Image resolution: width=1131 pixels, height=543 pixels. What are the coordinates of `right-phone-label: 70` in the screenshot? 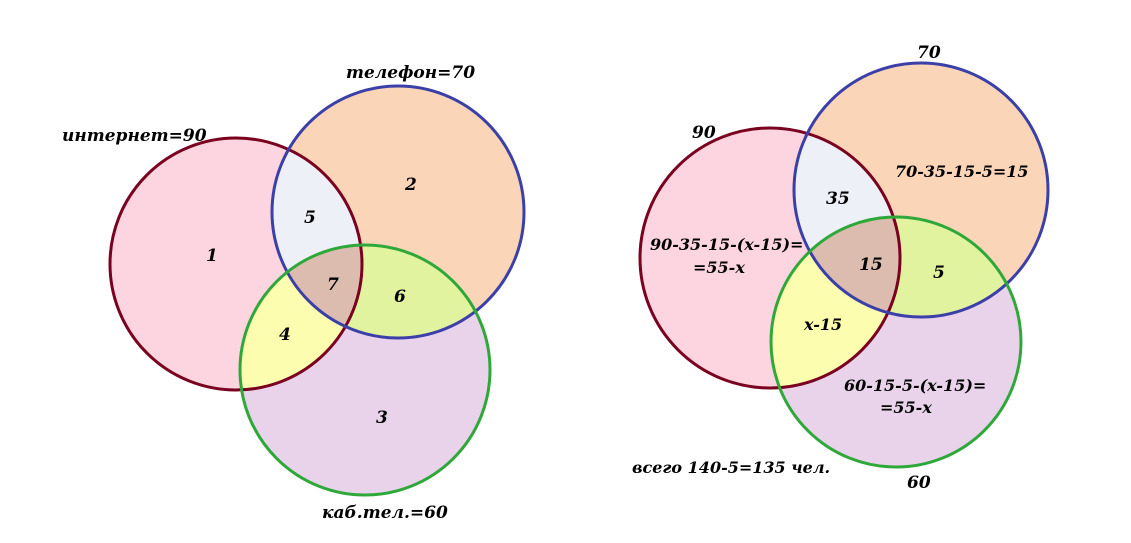 It's located at (929, 53).